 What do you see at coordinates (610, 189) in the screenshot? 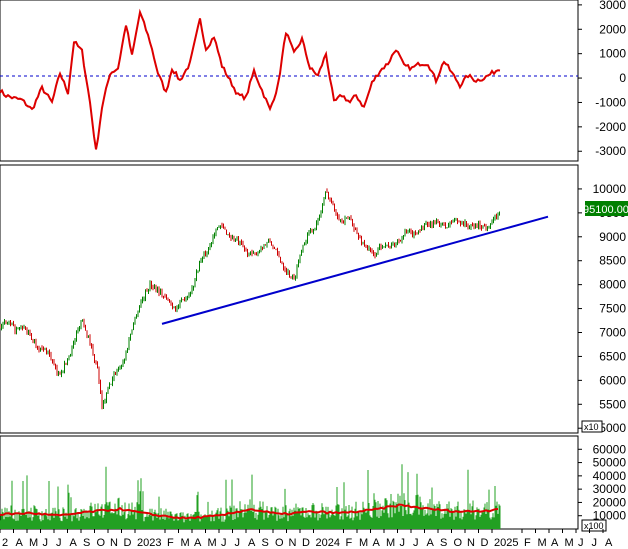
I see `price-tick-label: 10000` at bounding box center [610, 189].